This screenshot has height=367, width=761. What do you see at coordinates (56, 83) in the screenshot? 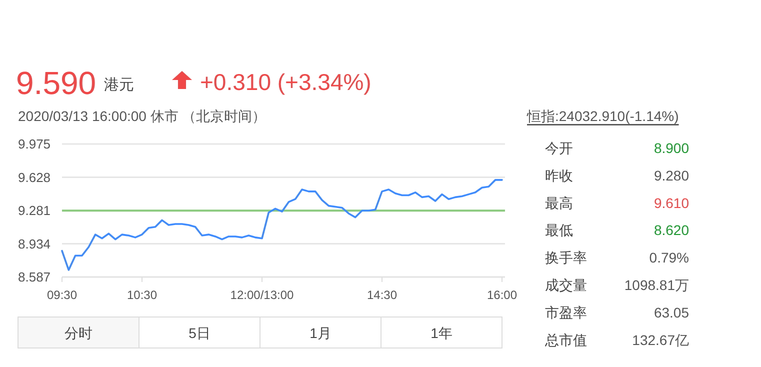
I see `chart-title: 9.590` at bounding box center [56, 83].